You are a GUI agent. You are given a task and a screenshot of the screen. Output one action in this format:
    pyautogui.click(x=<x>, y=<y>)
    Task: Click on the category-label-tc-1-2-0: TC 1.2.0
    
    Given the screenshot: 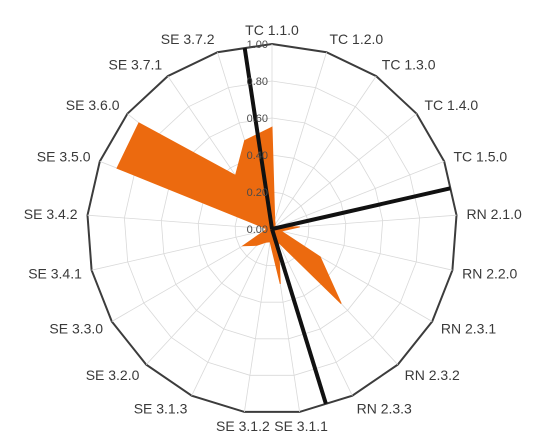 What is the action you would take?
    pyautogui.click(x=357, y=39)
    